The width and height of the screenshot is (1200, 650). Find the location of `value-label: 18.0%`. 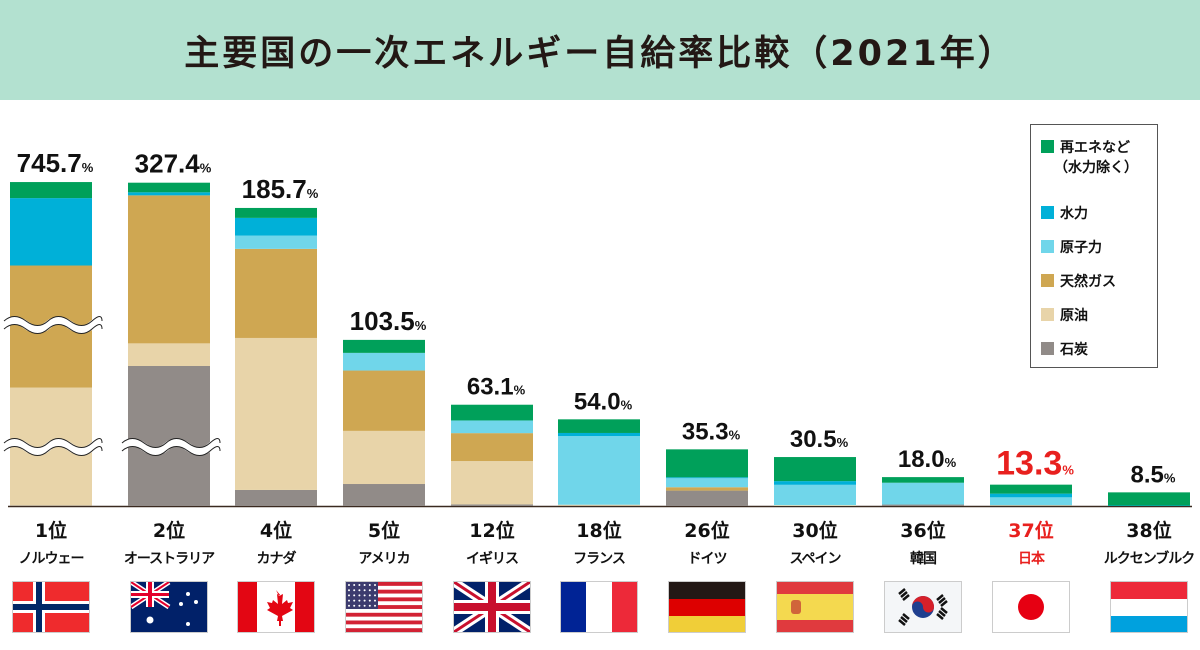

value-label: 18.0% is located at coordinates (927, 459).